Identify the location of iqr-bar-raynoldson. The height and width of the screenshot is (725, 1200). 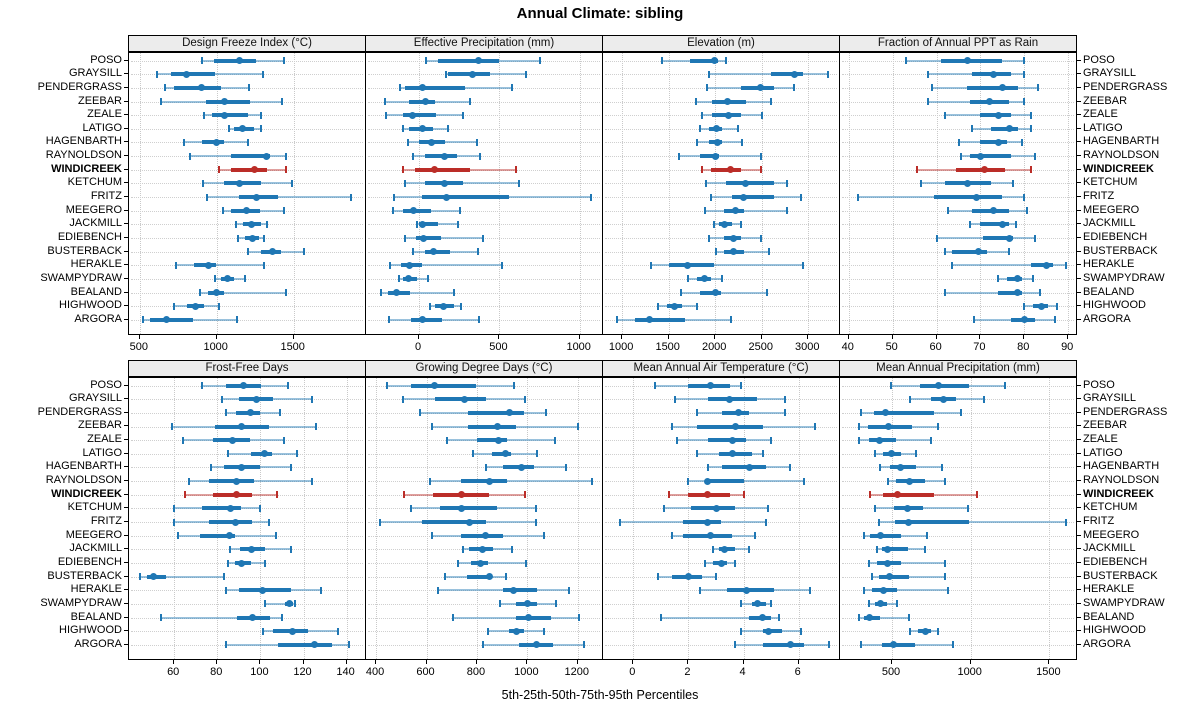
(251, 156).